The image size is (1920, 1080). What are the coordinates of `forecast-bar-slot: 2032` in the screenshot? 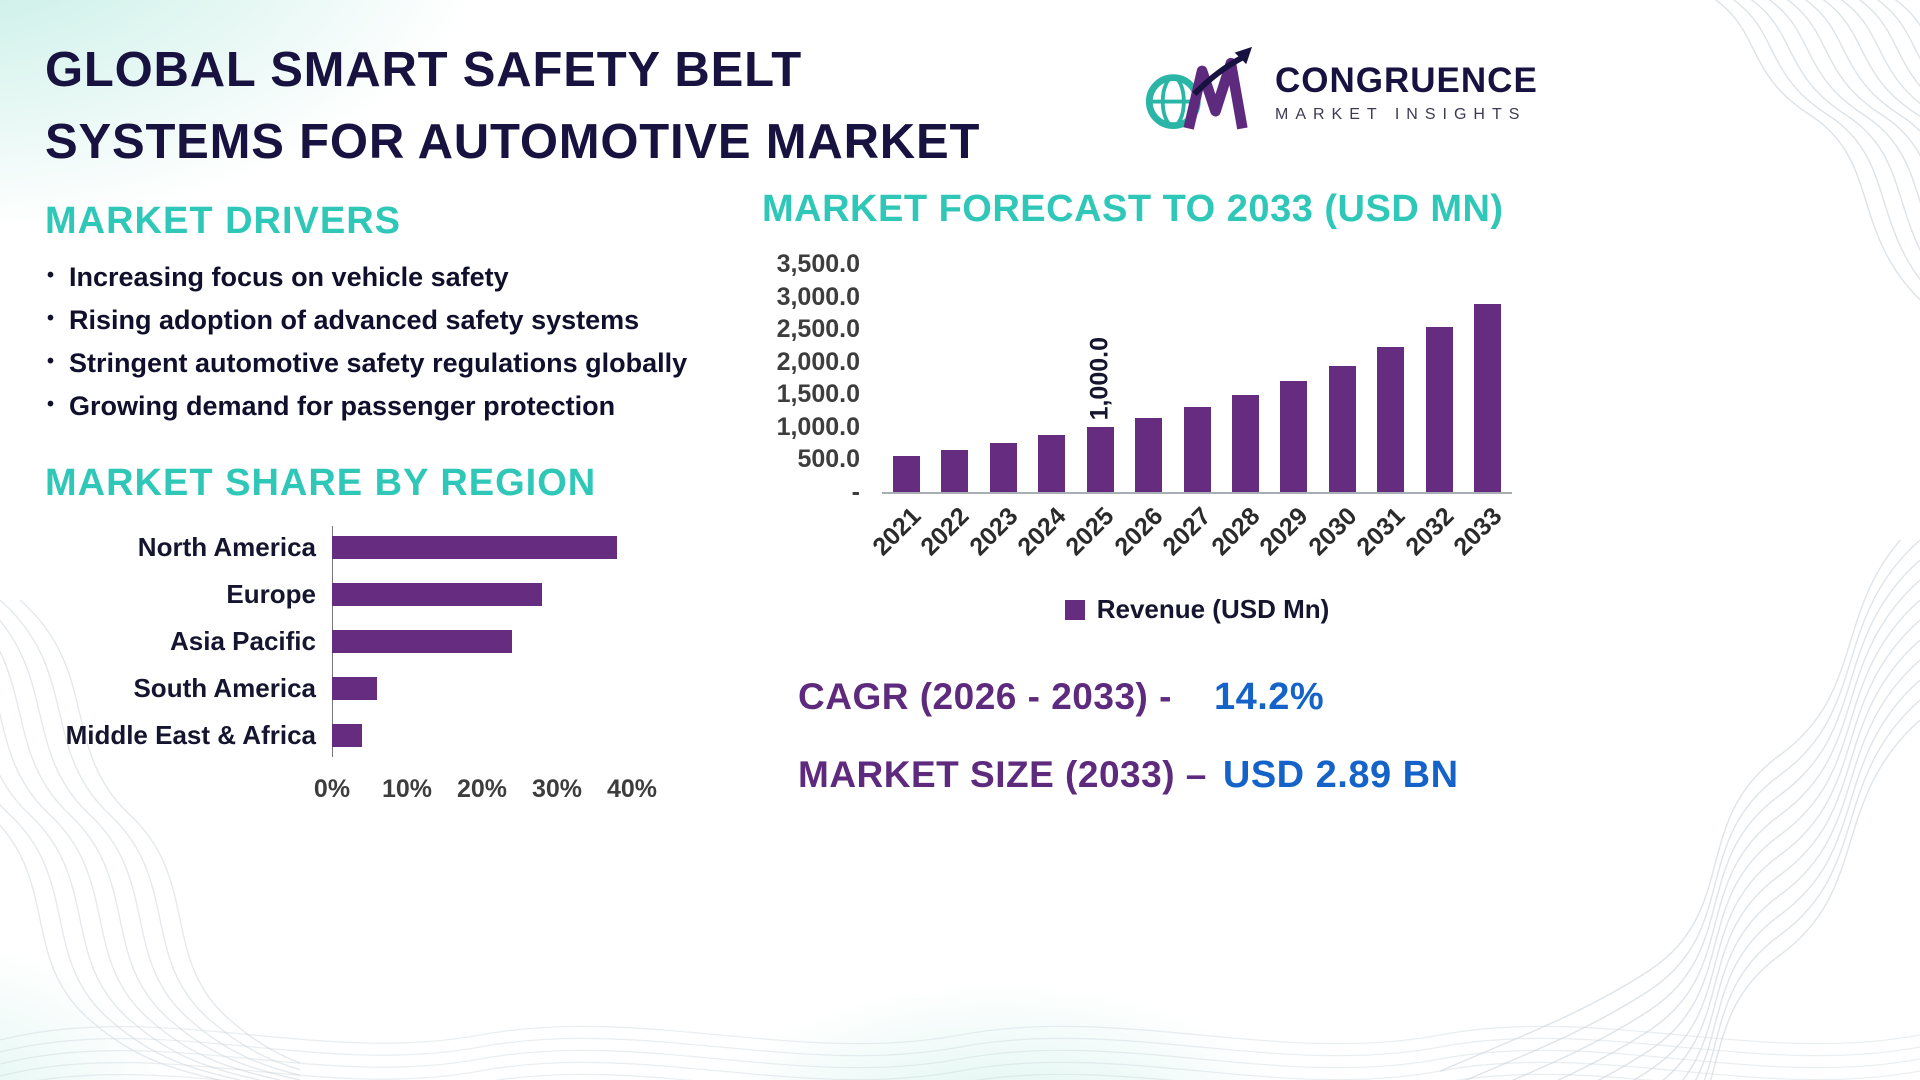 It's located at (1431, 412).